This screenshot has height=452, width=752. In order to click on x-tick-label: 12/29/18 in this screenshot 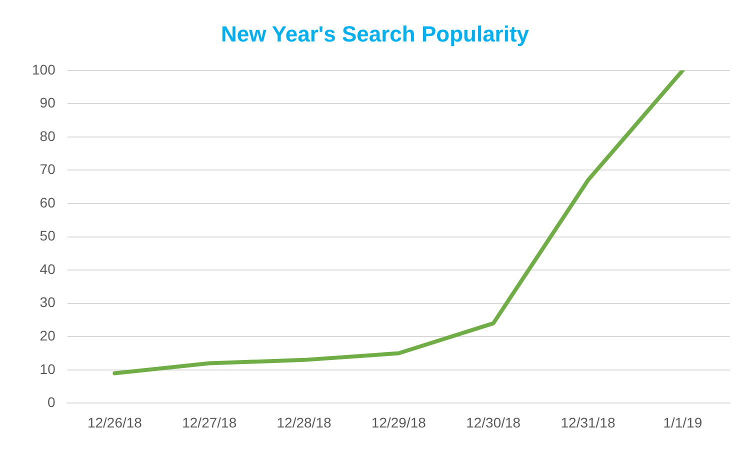, I will do `click(398, 422)`.